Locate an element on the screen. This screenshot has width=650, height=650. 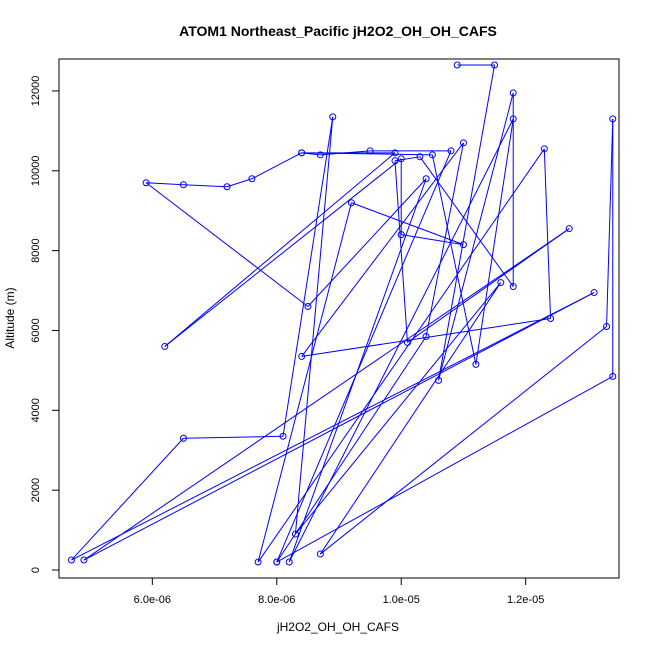
x-tick-label: 8.0e-06 is located at coordinates (276, 600).